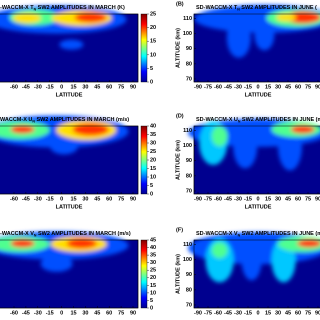 This screenshot has width=320, height=320. I want to click on colorbar-tick-label: 35, so click(153, 256).